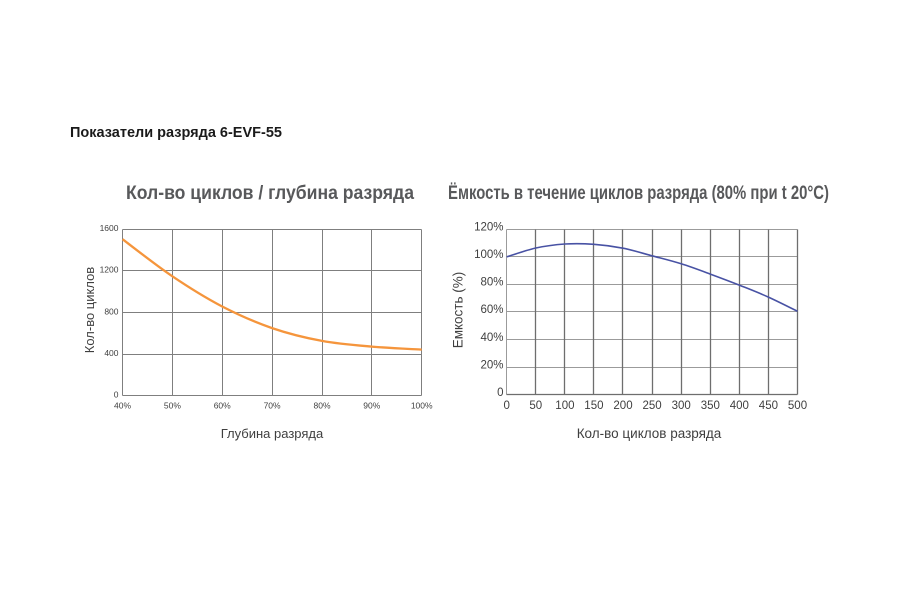 This screenshot has width=900, height=605. Describe the element at coordinates (458, 310) in the screenshot. I see `svg-text: Емкость (%)` at that location.